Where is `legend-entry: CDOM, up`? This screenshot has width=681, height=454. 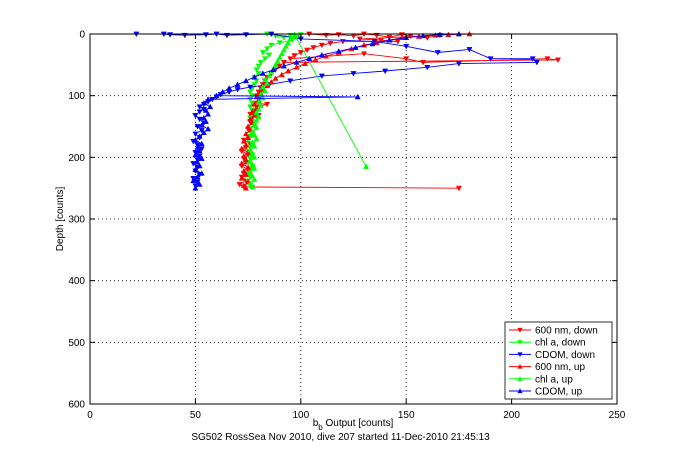 legend-entry: CDOM, up is located at coordinates (546, 392).